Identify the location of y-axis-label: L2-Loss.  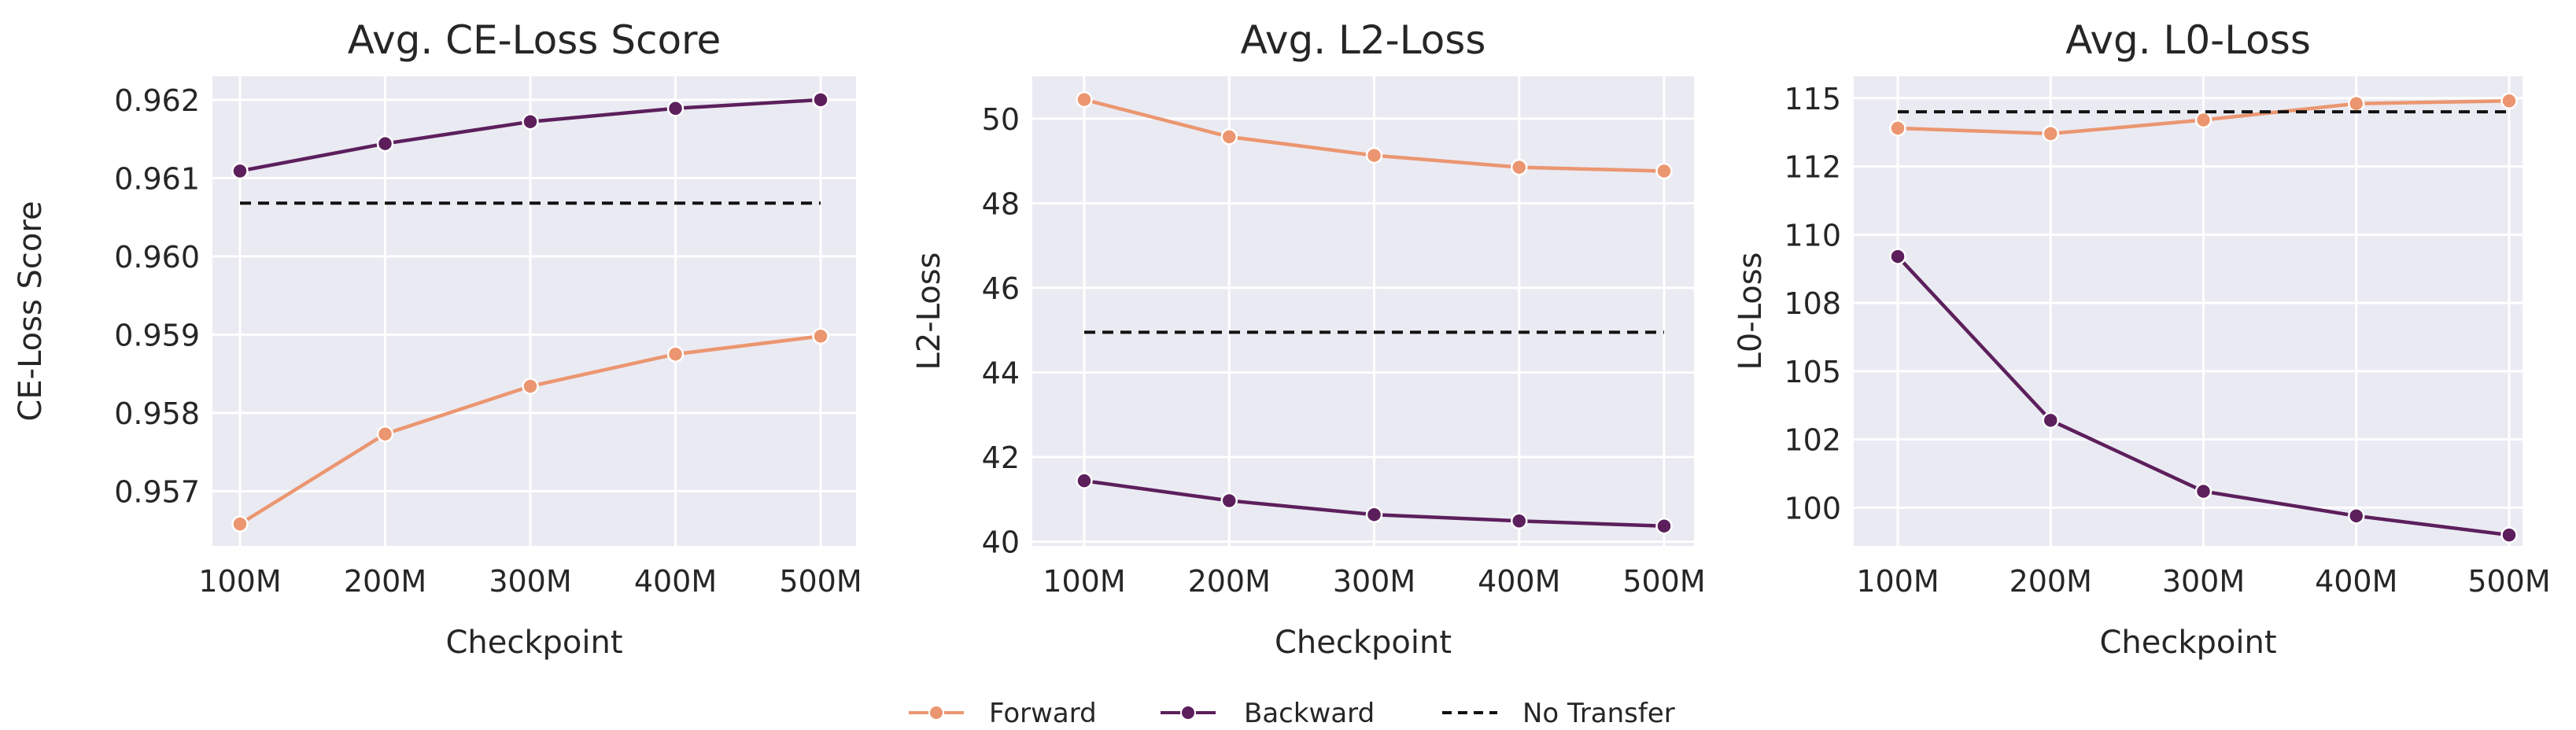
(929, 312).